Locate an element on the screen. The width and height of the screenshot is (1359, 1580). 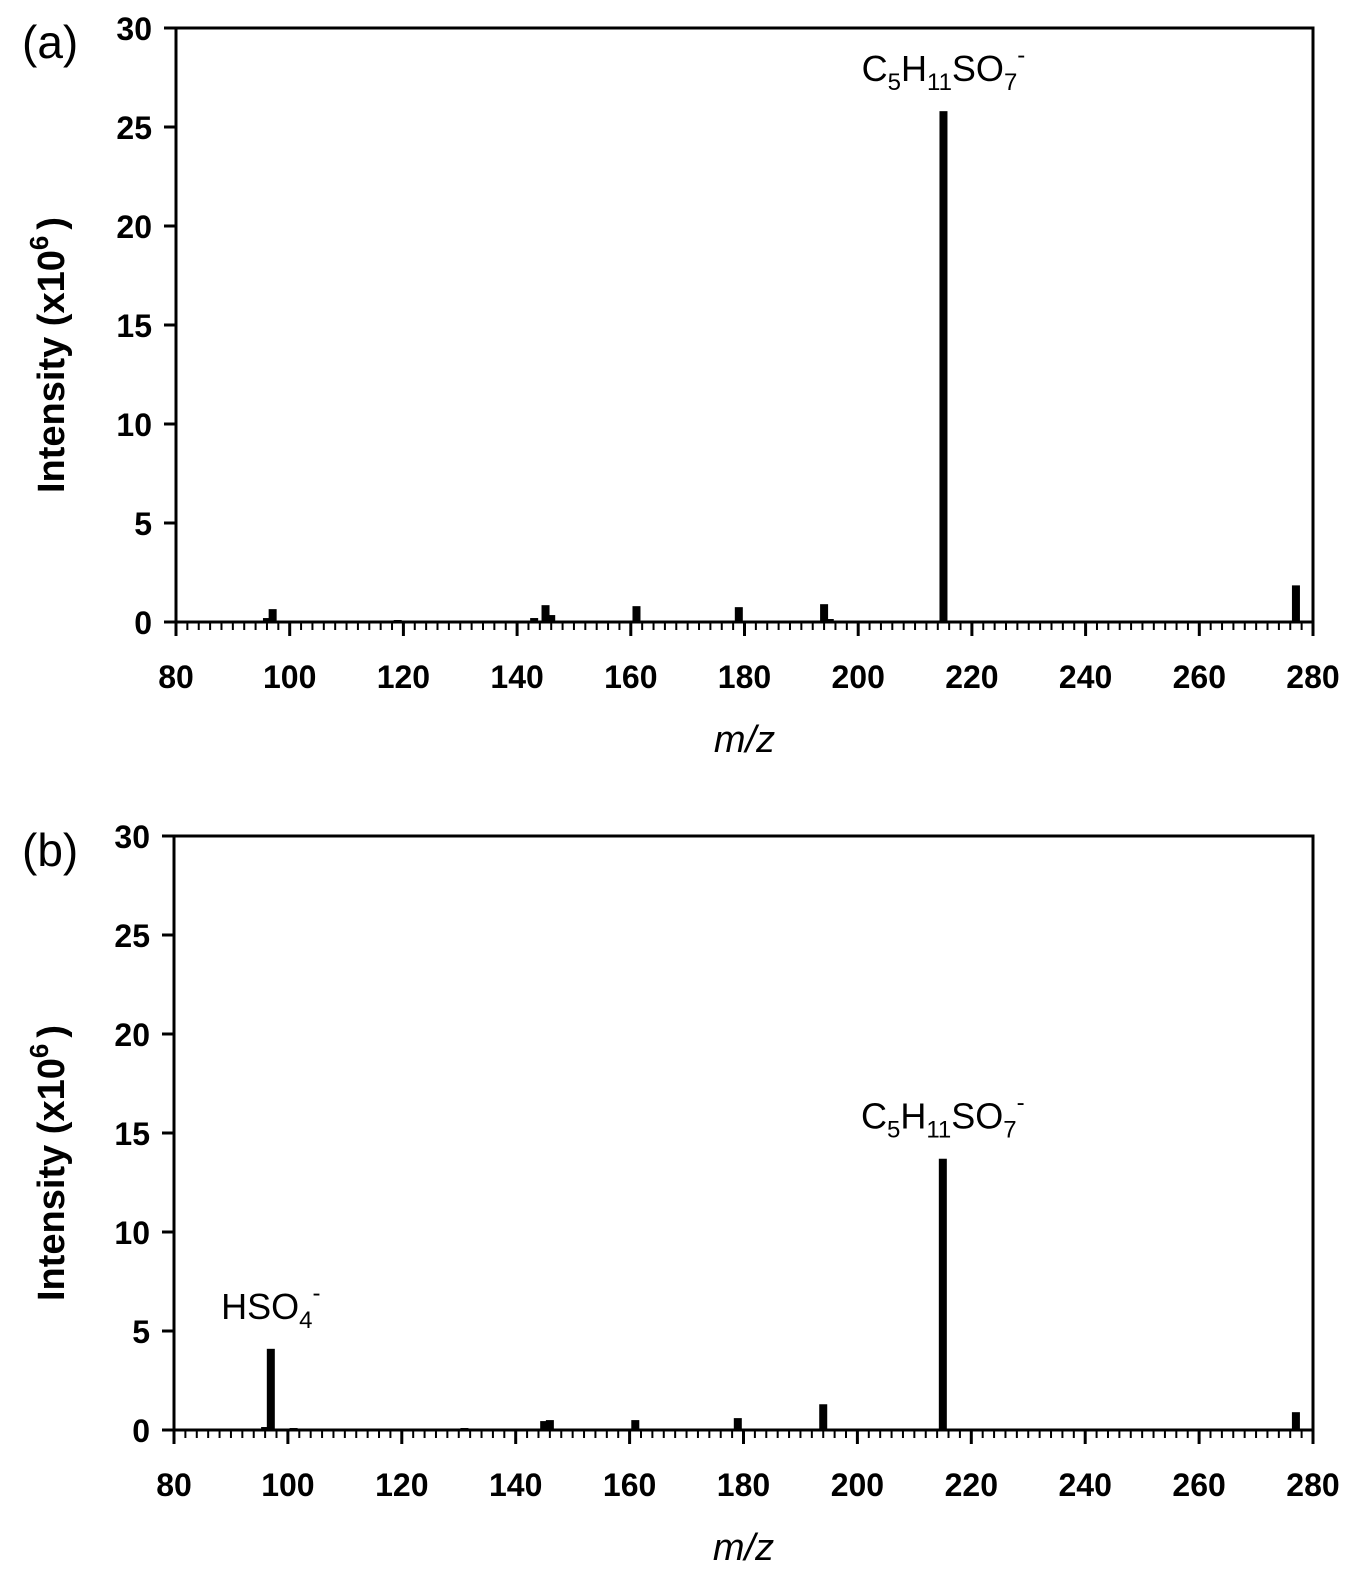
panel-label: (a) is located at coordinates (50, 42).